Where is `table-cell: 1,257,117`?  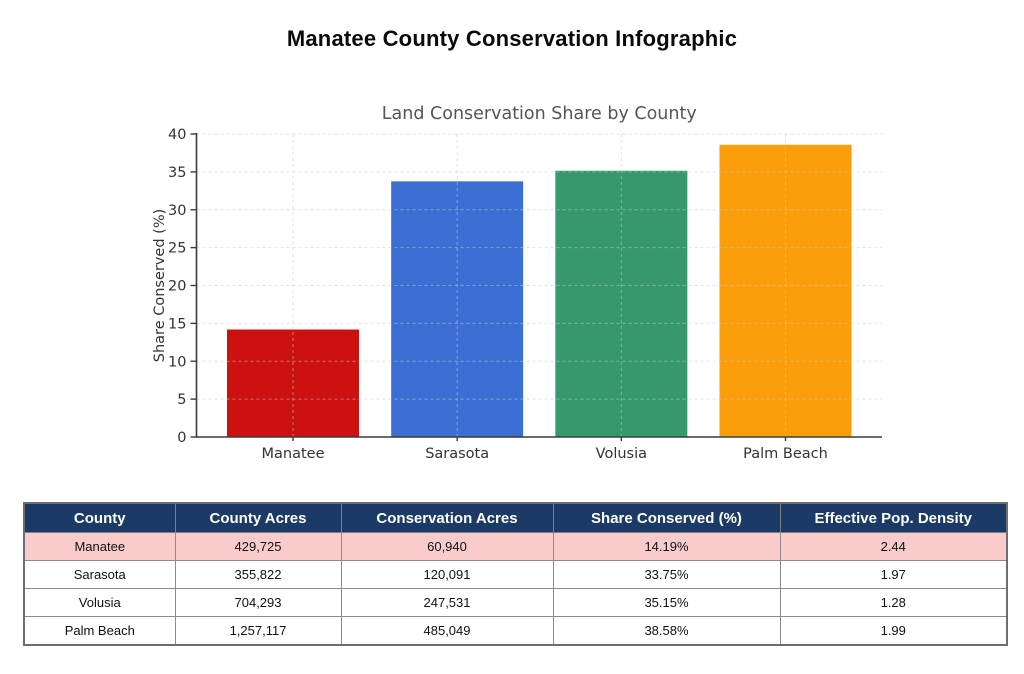 table-cell: 1,257,117 is located at coordinates (258, 631).